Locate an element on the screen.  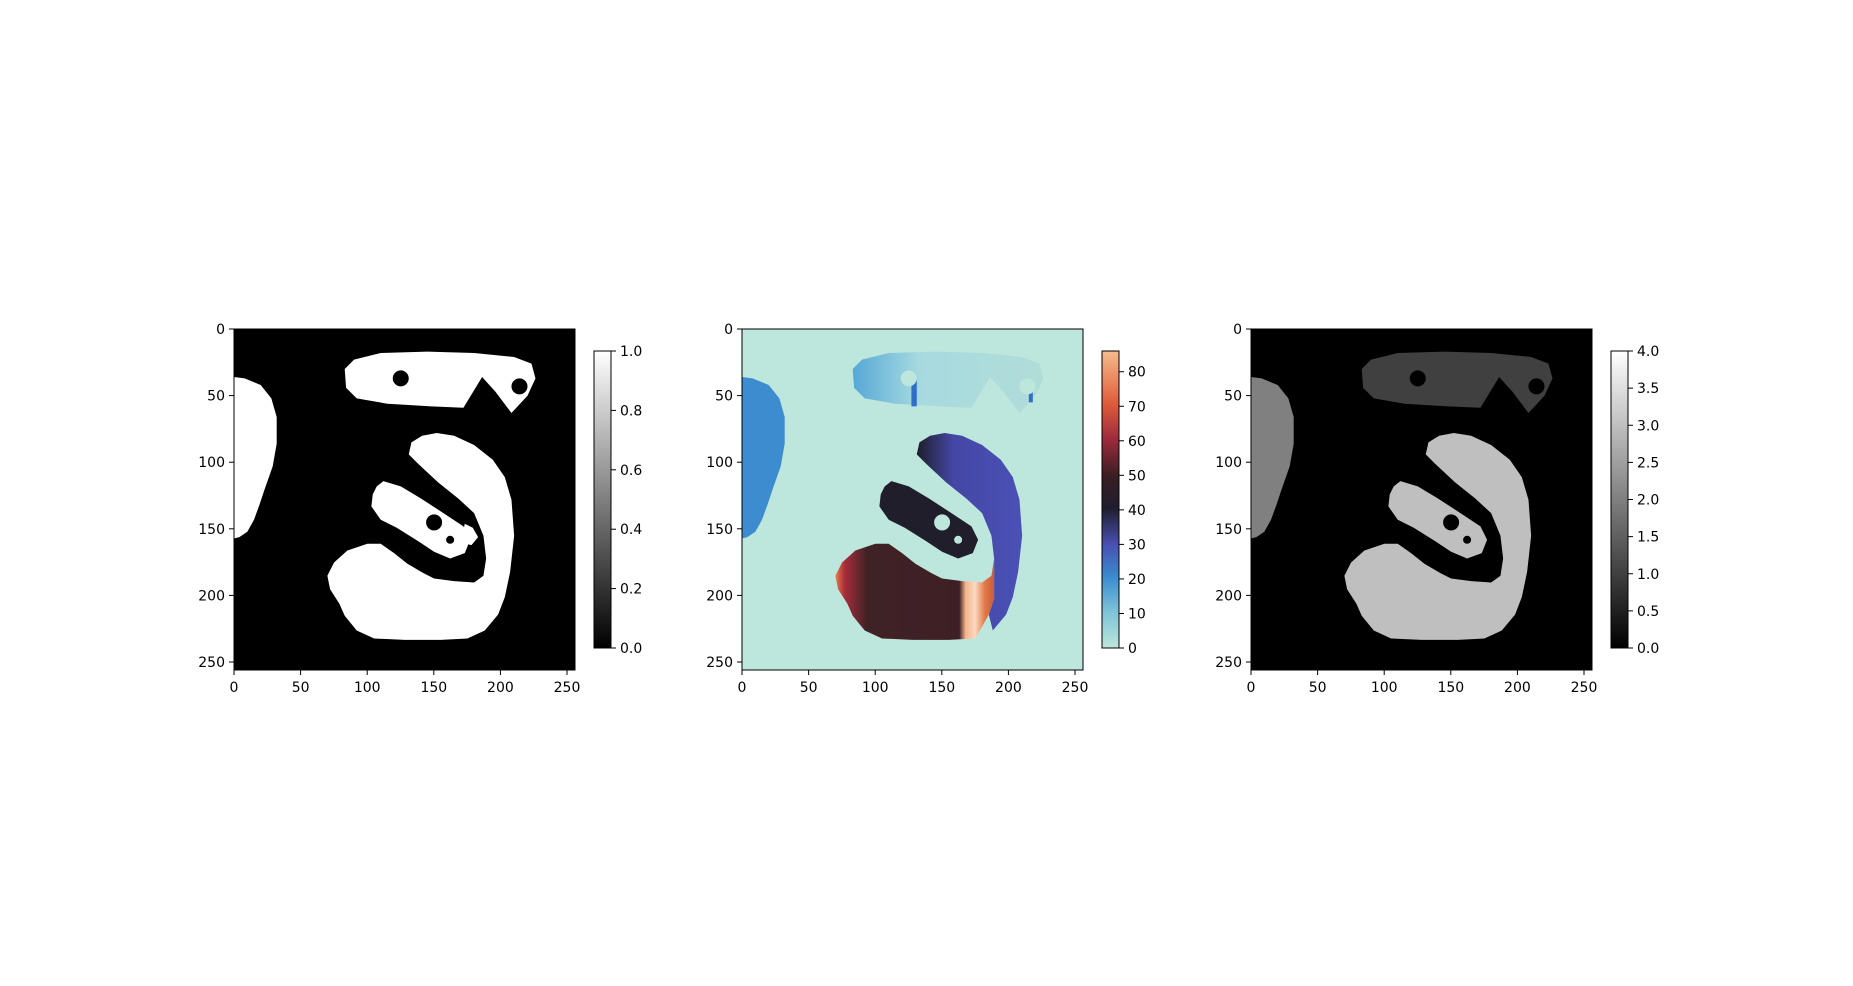
colorbar-tick-label: 80 is located at coordinates (1137, 373).